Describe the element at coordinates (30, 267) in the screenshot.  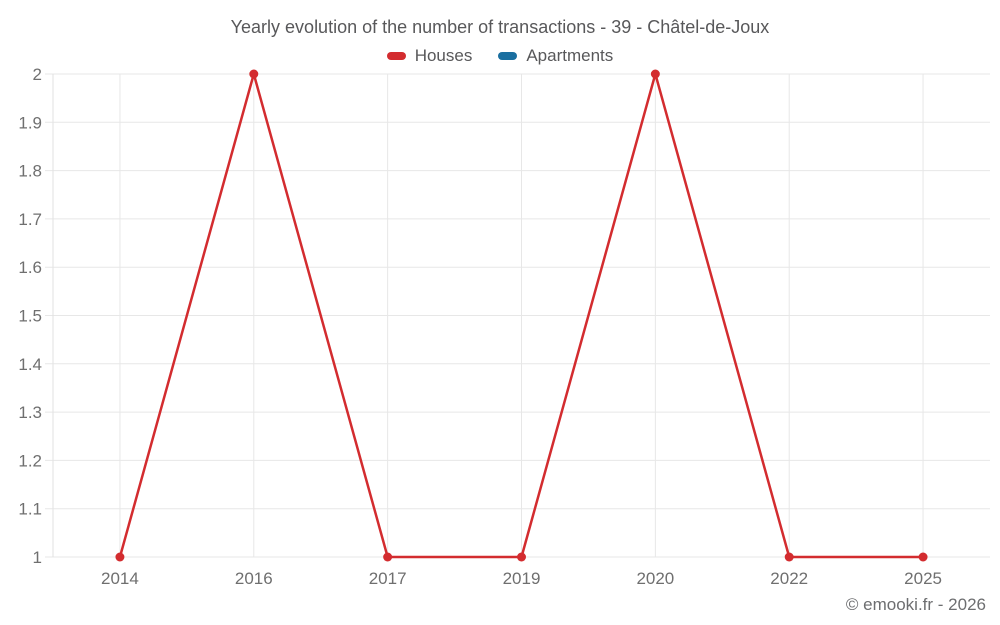
I see `y-tick-label: 1.6` at that location.